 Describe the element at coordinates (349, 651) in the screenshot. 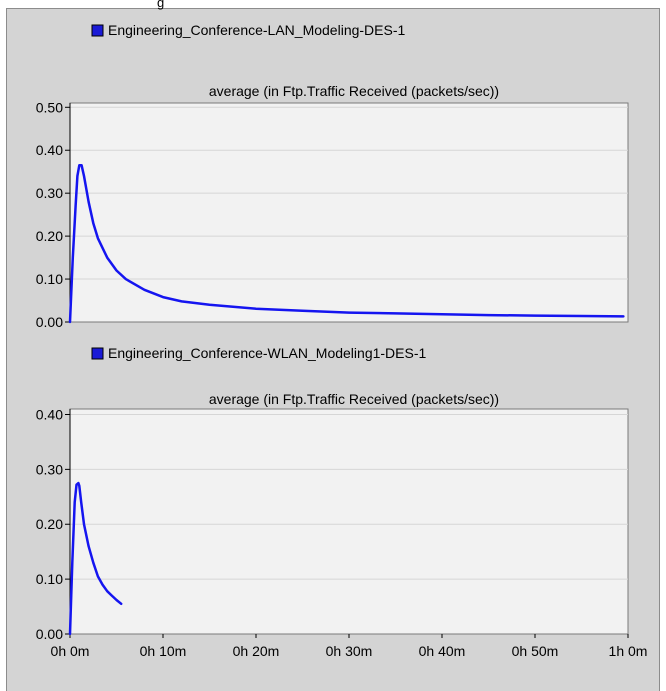

I see `x-tick-label: 0h 30m` at that location.